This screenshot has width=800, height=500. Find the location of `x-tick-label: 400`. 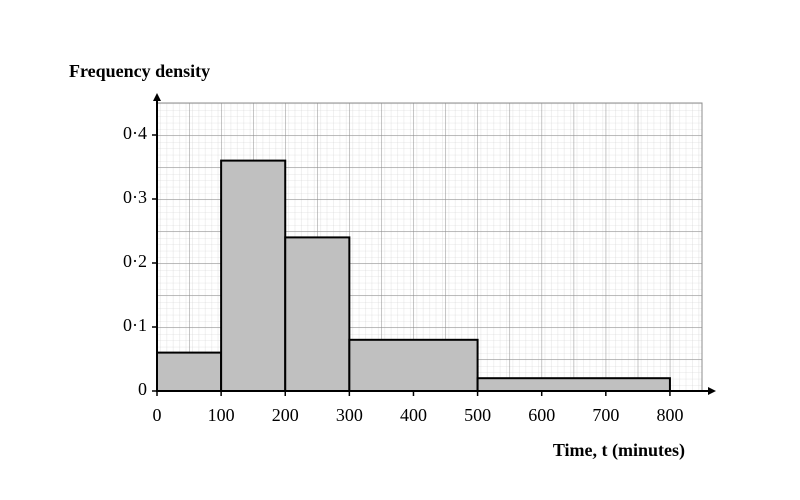

x-tick-label: 400 is located at coordinates (413, 415).